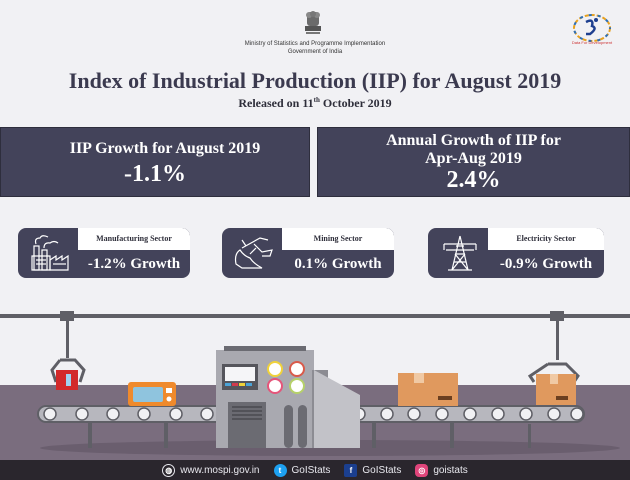 The image size is (630, 480). Describe the element at coordinates (473, 158) in the screenshot. I see `annual-growth-heading-2: Apr-Aug 2019` at that location.